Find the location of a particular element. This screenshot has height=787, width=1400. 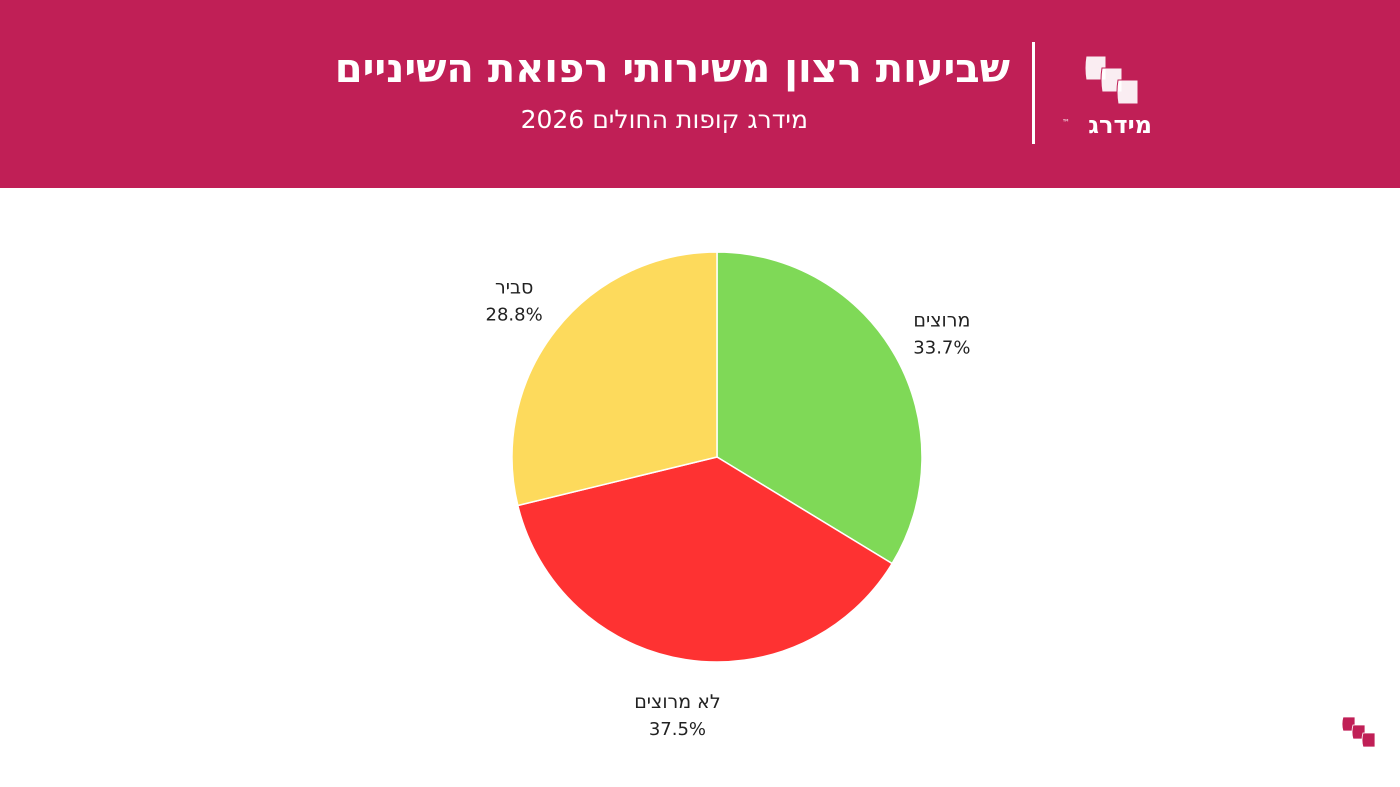

page-subtitle: מידרג קופות החולים 2026 is located at coordinates (664, 119).